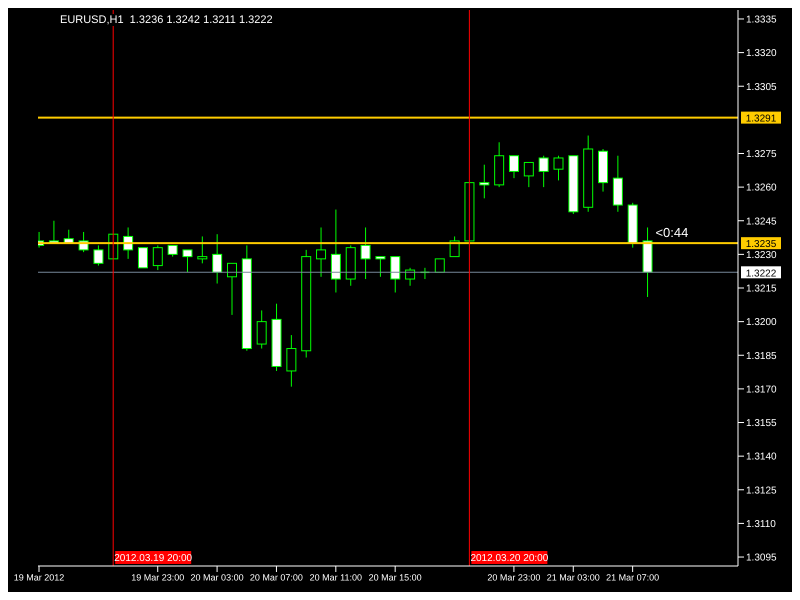 The width and height of the screenshot is (800, 600). I want to click on y-tick-label: 1.3335, so click(762, 20).